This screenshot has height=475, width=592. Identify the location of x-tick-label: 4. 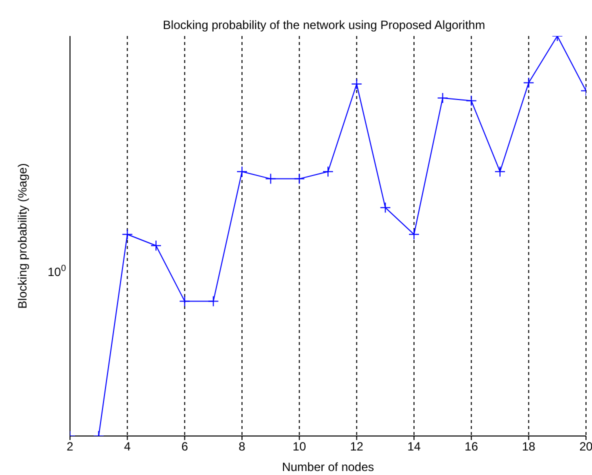
(127, 447).